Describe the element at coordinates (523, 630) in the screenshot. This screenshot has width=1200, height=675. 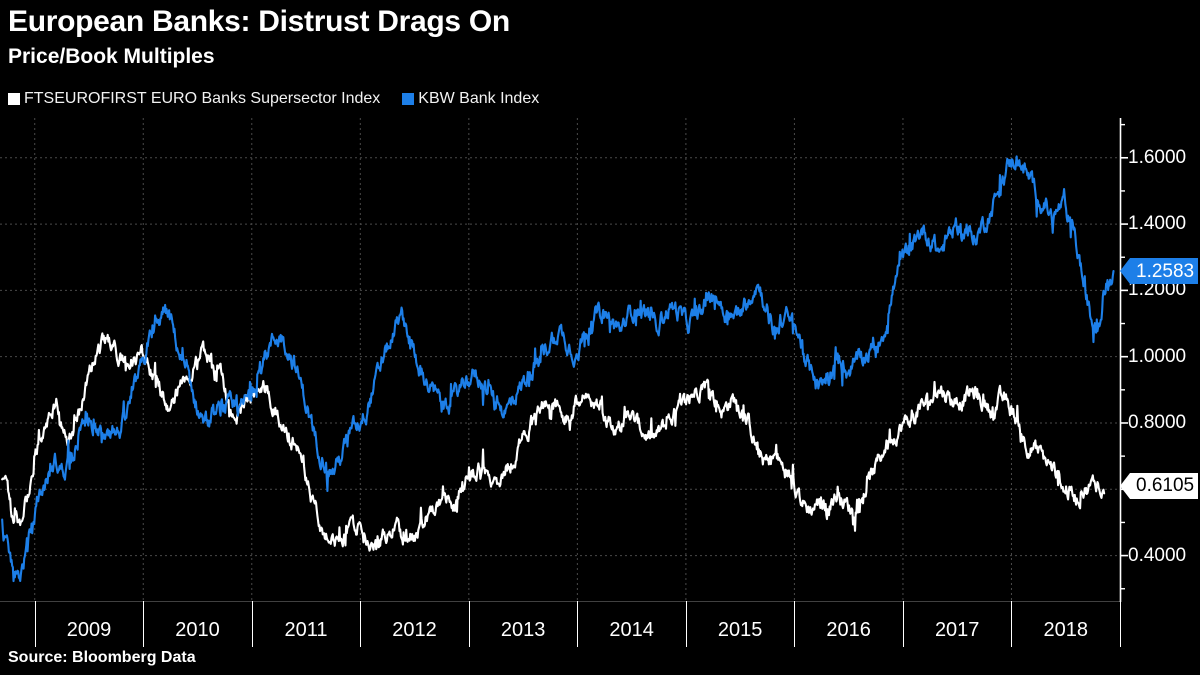
I see `x-axis-tick-label: 2013` at that location.